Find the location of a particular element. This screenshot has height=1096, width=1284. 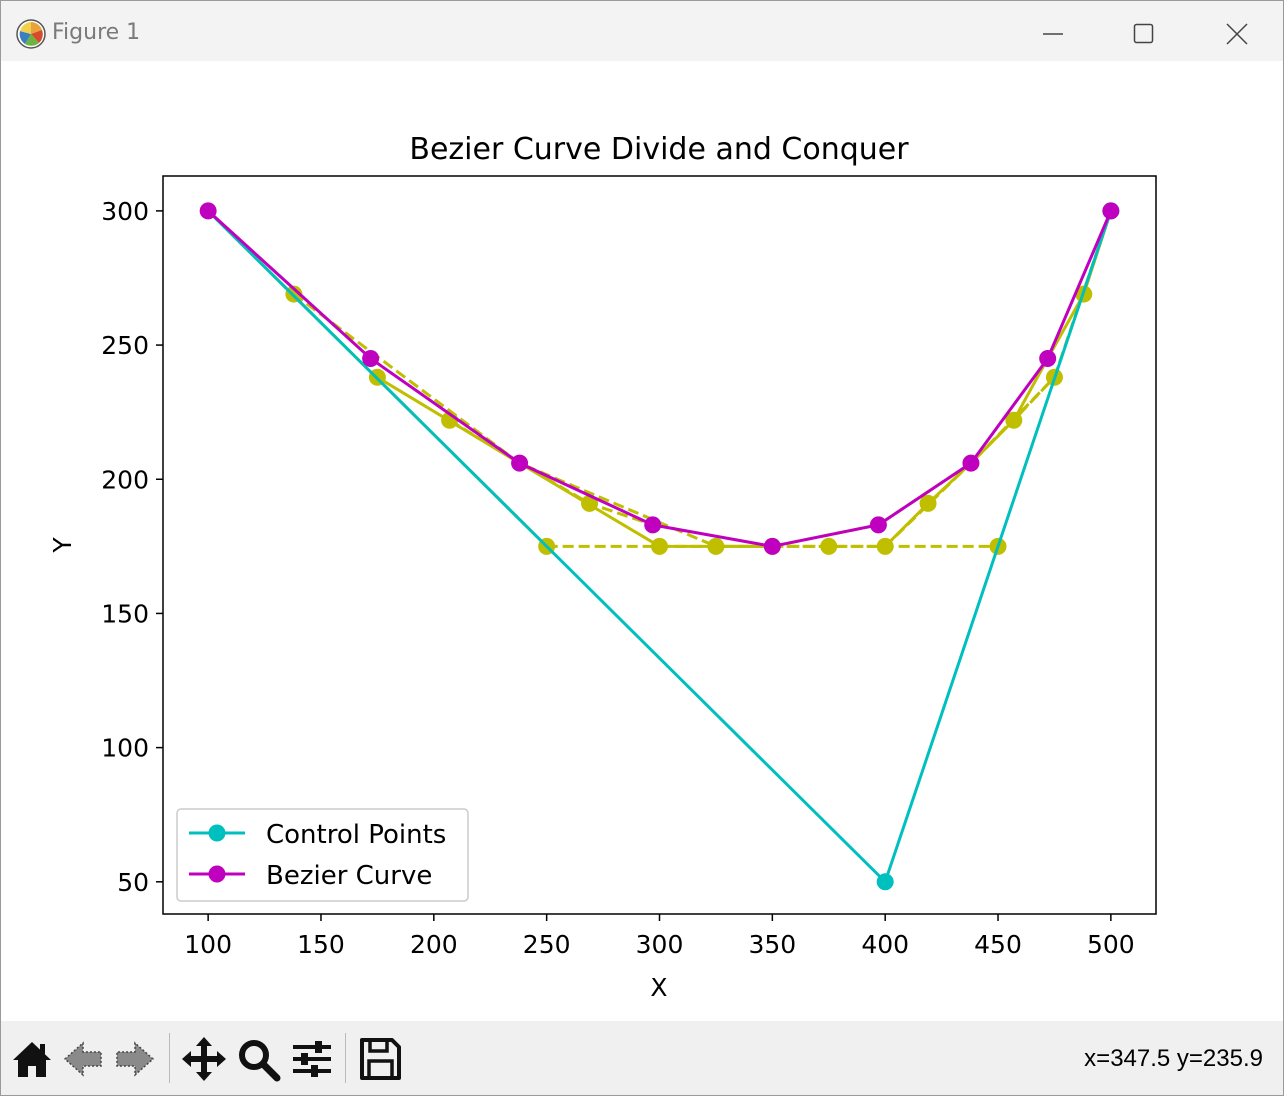

save-button is located at coordinates (380, 1059).